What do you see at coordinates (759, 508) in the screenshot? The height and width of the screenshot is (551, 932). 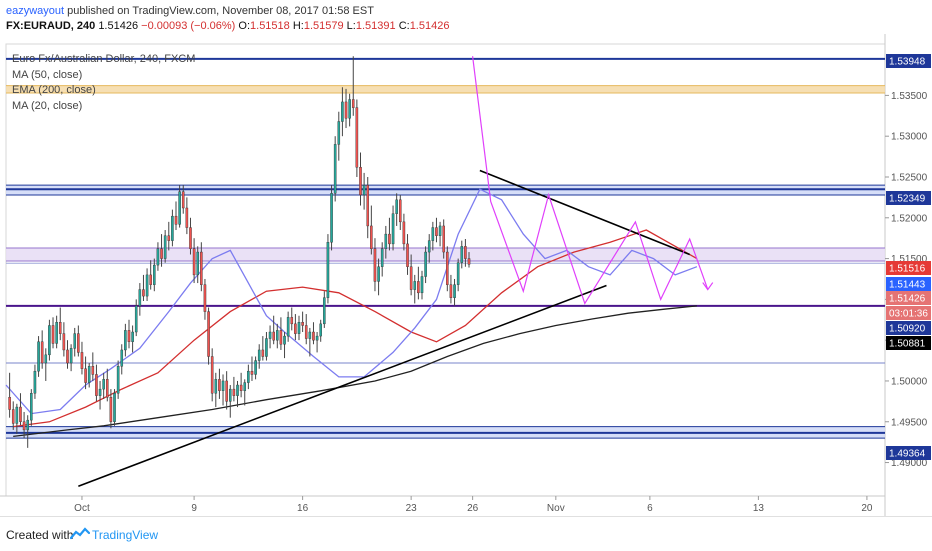 I see `x-tick-label-7: 13` at bounding box center [759, 508].